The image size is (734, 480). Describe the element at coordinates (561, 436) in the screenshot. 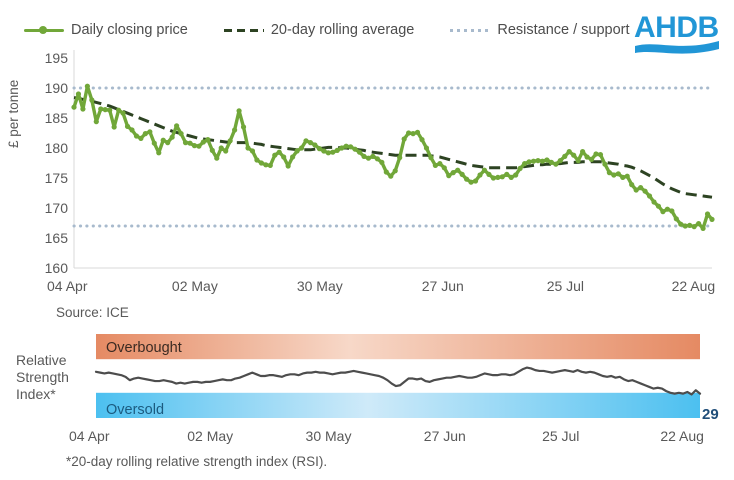

I see `rsi-x-axis-tick-label: 25 Jul` at that location.